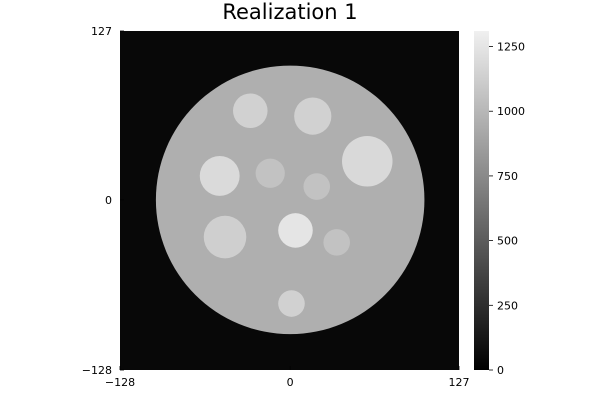  What do you see at coordinates (511, 47) in the screenshot?
I see `colorbar-tick-label-5: 1250` at bounding box center [511, 47].